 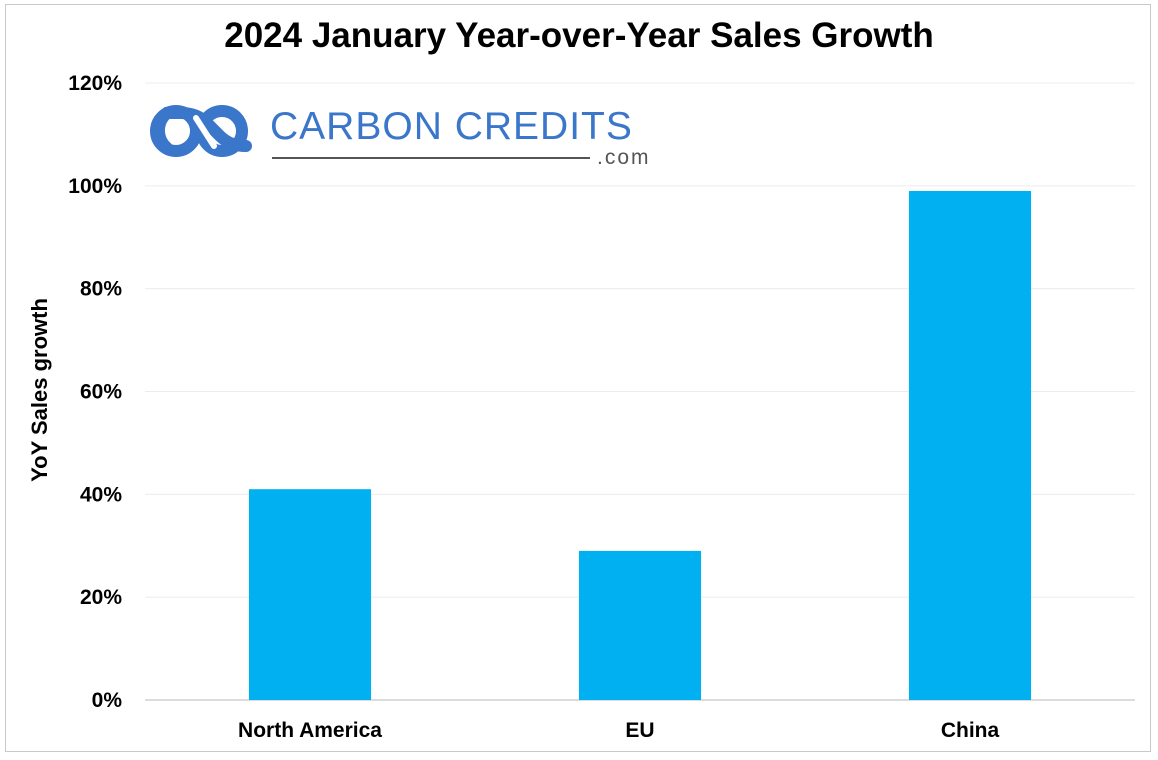 I want to click on x-tick-labels: North America EU China, so click(x=618, y=730).